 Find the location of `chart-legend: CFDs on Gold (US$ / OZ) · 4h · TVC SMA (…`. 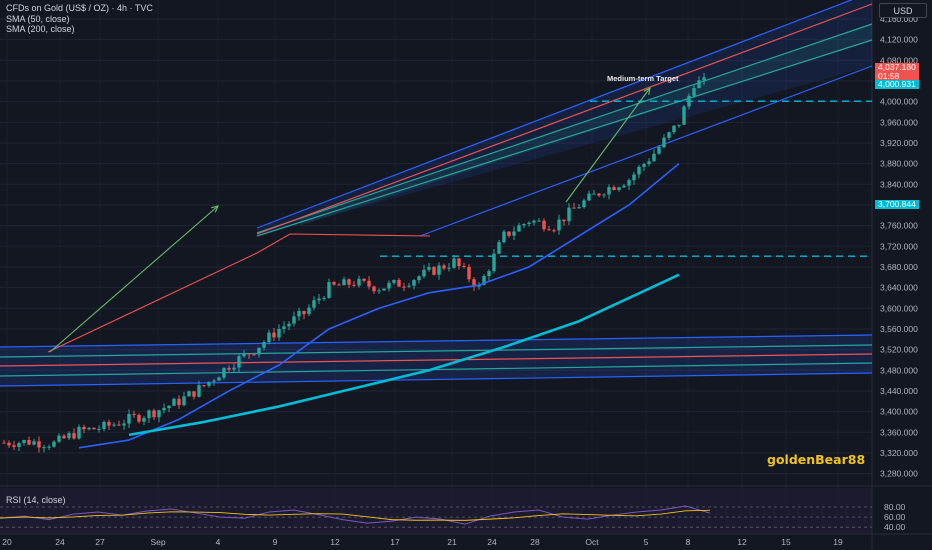

chart-legend: CFDs on Gold (US$ / OZ) · 4h · TVC SMA (… is located at coordinates (79, 19).